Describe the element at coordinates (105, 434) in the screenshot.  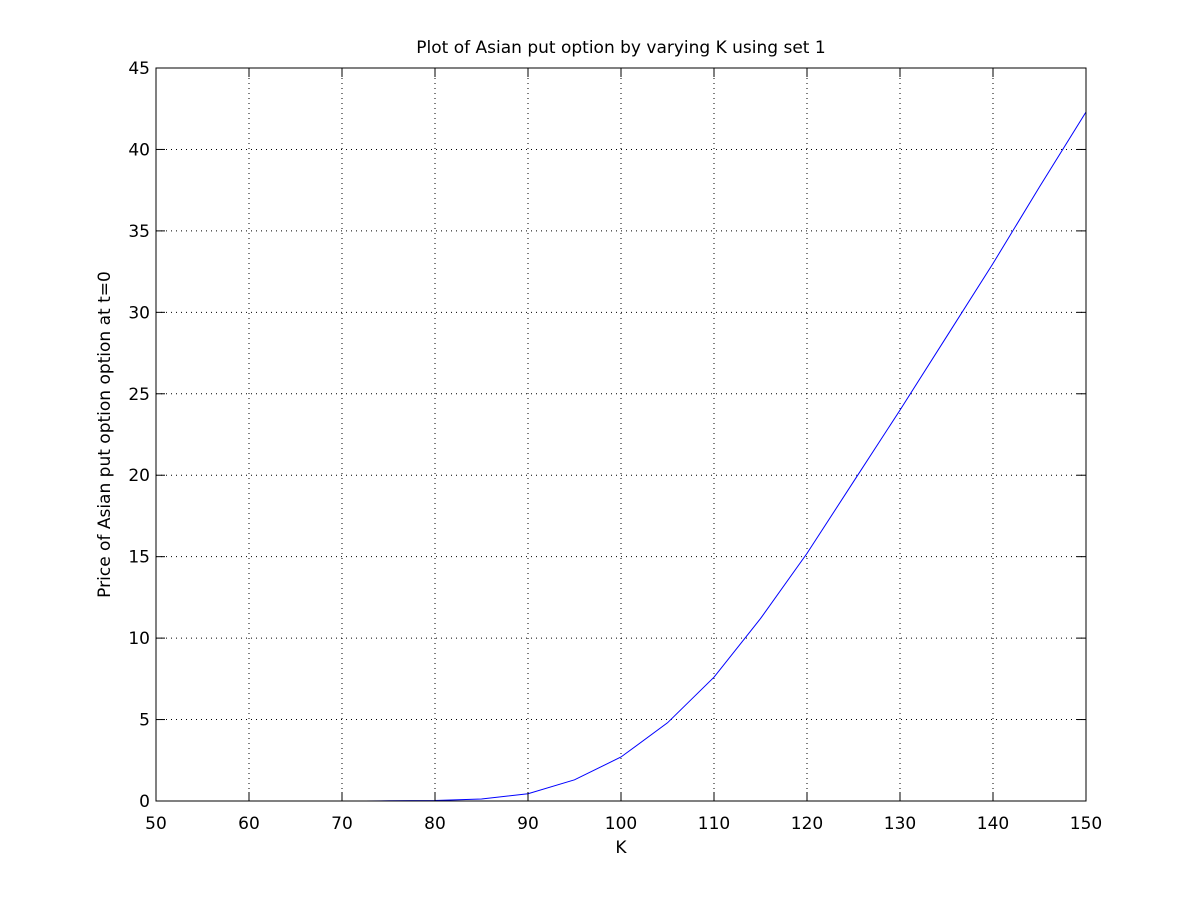
I see `y-axis-label: Price of Asian put option option at t=0` at that location.